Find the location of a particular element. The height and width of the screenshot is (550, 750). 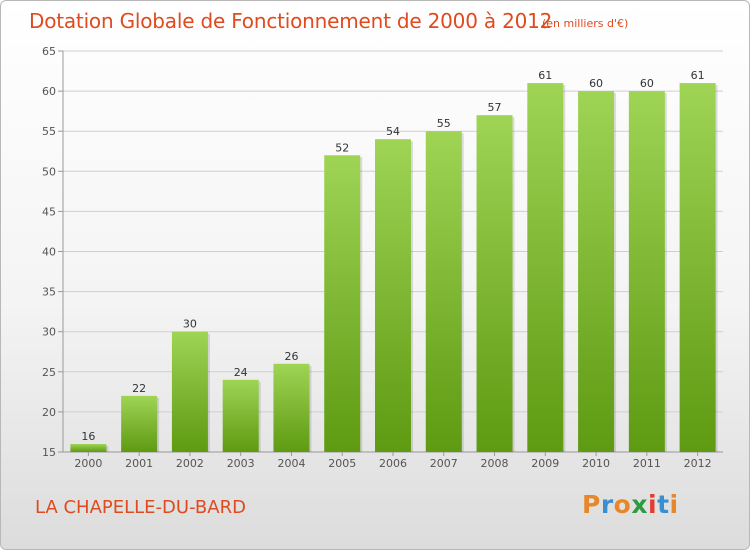

x-tick-label: 2002 is located at coordinates (190, 463).